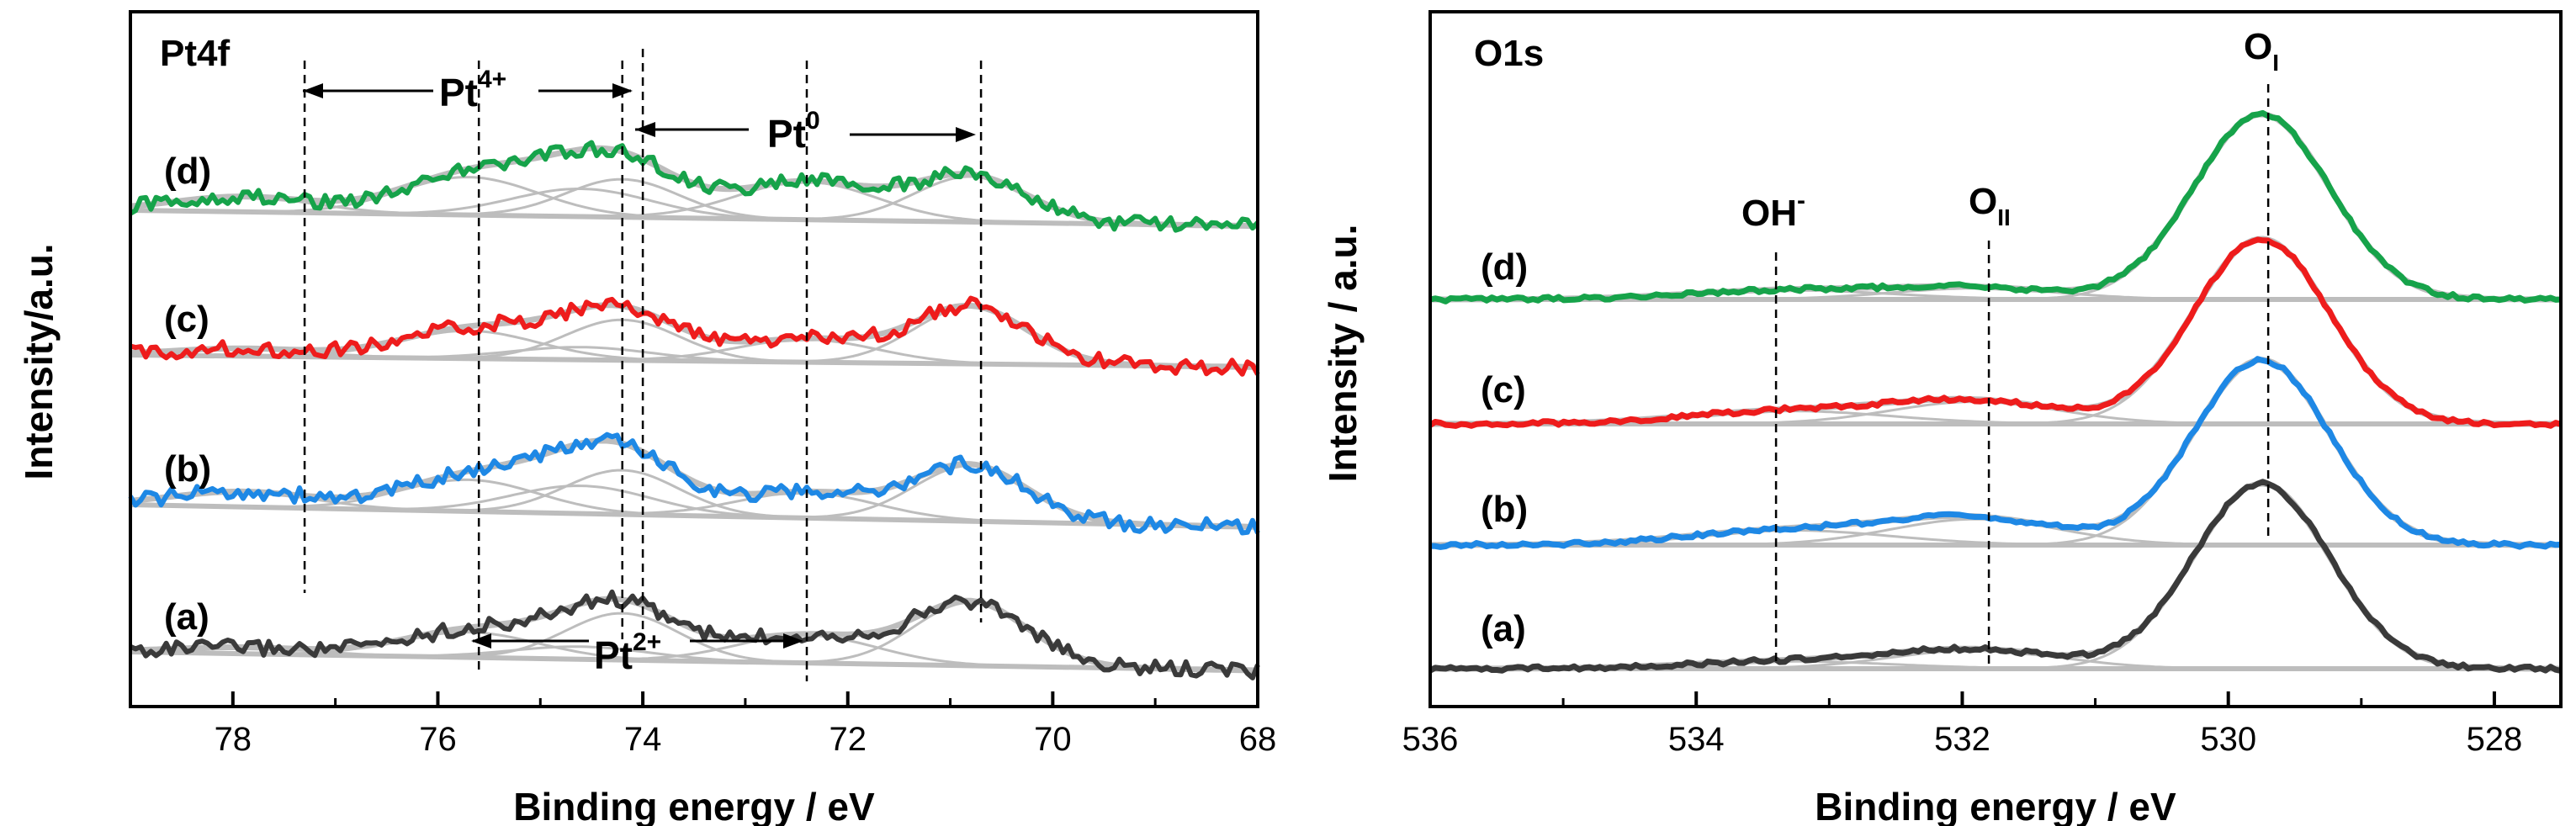 The width and height of the screenshot is (2576, 826). What do you see at coordinates (1773, 210) in the screenshot?
I see `oh-minus-label: OH-` at bounding box center [1773, 210].